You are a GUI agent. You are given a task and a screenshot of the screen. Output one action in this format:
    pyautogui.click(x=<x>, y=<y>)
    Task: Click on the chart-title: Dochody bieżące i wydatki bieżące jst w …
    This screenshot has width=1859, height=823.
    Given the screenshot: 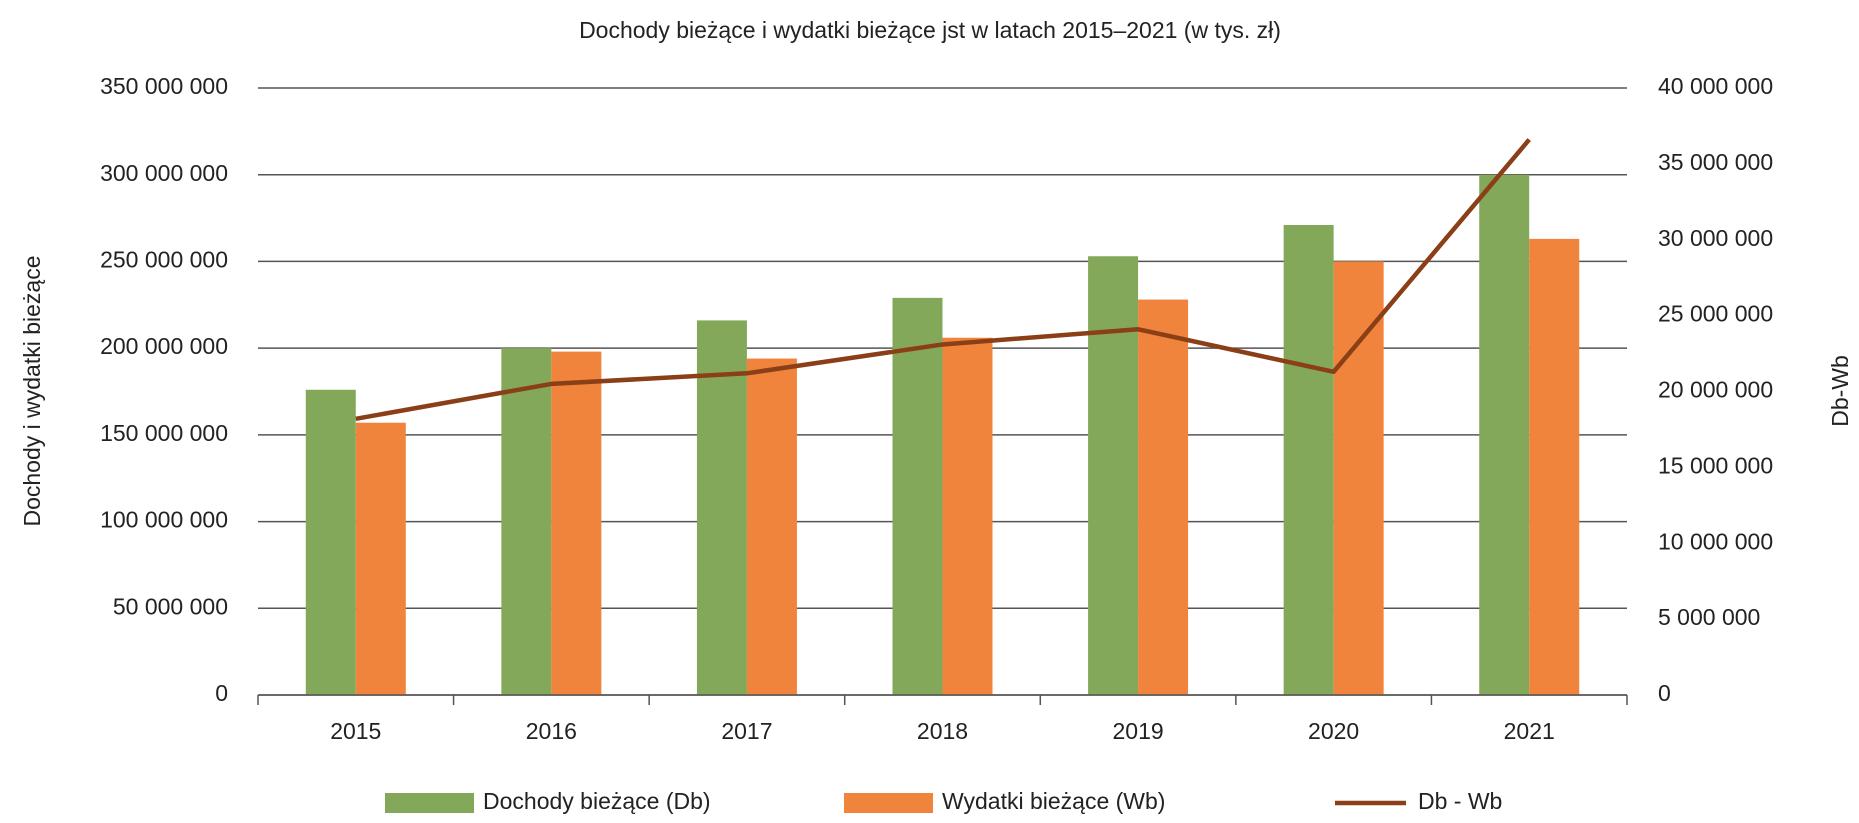 What is the action you would take?
    pyautogui.click(x=930, y=30)
    